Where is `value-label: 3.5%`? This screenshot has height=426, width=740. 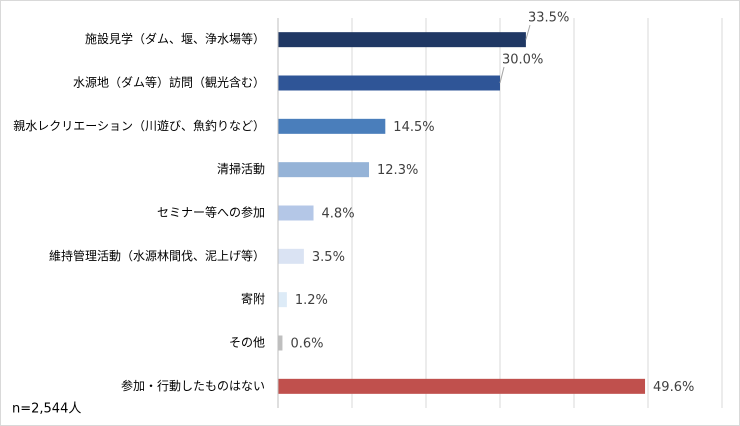
value-label: 3.5% is located at coordinates (328, 257).